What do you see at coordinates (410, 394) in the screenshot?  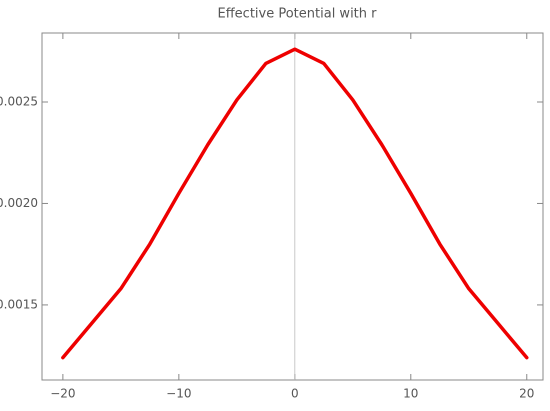 I see `x-tick-label: 10` at bounding box center [410, 394].